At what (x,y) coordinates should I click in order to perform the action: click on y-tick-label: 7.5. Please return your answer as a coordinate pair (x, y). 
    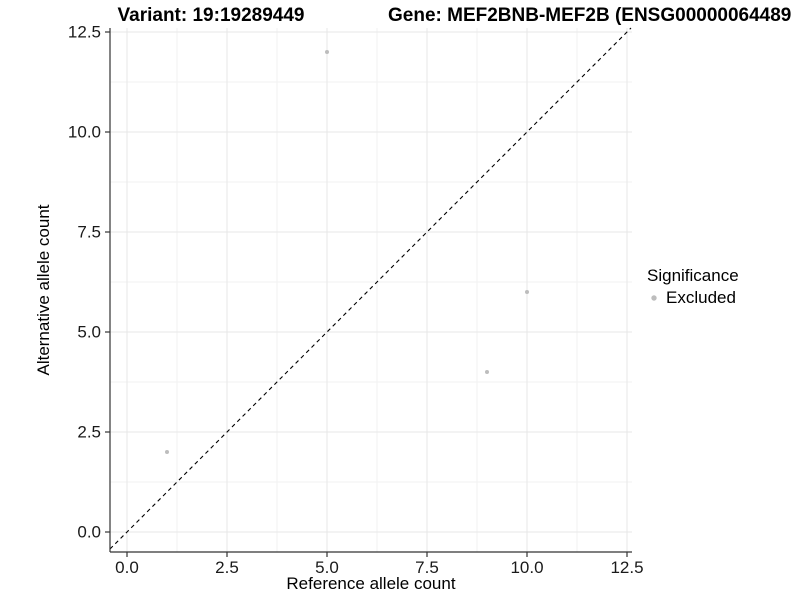
    Looking at the image, I should click on (89, 232).